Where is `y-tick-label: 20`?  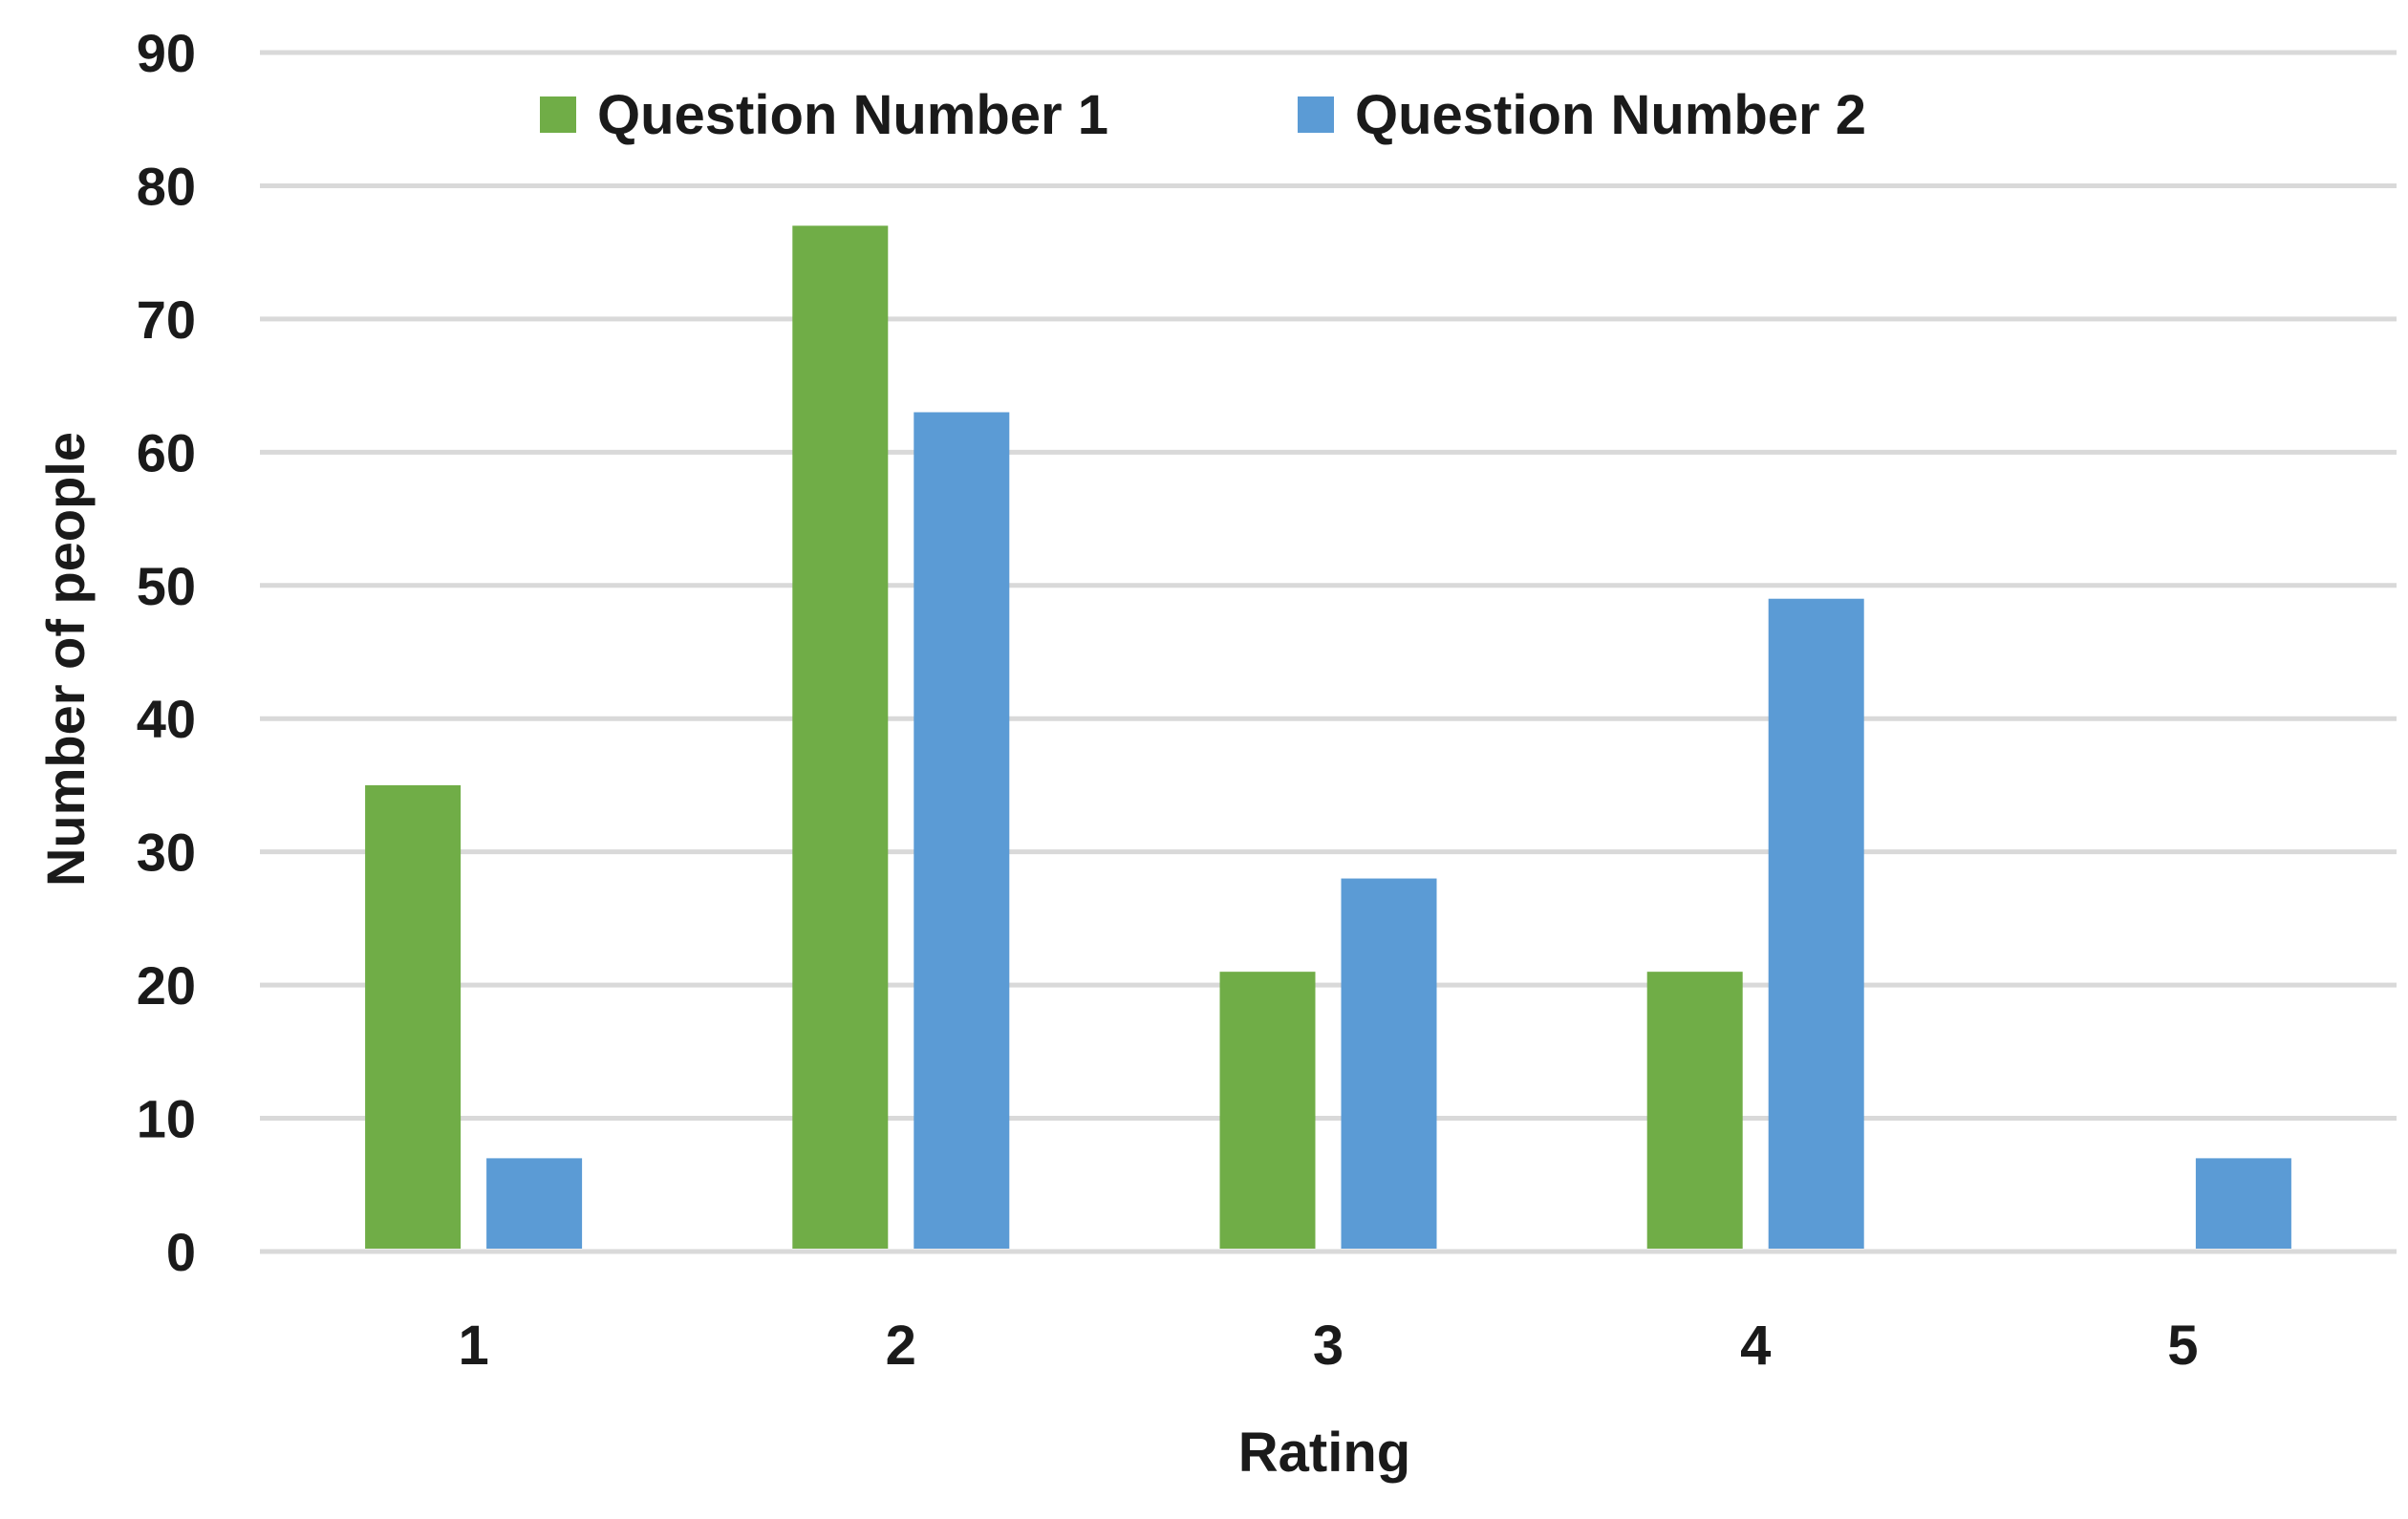
y-tick-label: 20 is located at coordinates (166, 985).